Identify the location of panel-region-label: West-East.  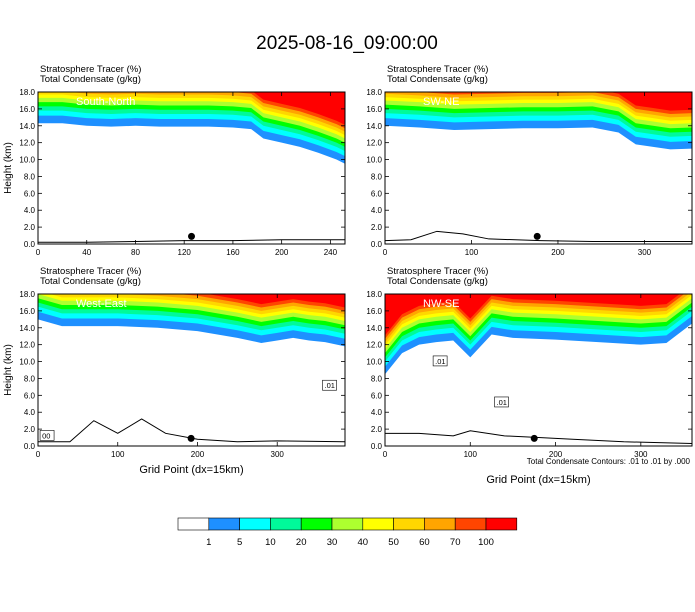
(101, 304).